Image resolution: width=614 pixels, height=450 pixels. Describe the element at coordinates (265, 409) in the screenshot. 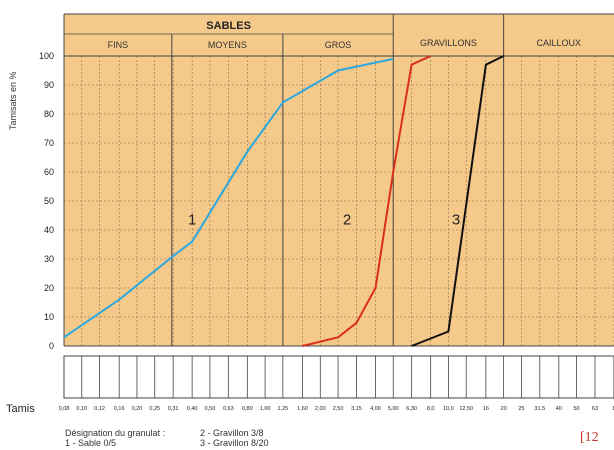

I see `sieve-tick-label: 1,00` at that location.